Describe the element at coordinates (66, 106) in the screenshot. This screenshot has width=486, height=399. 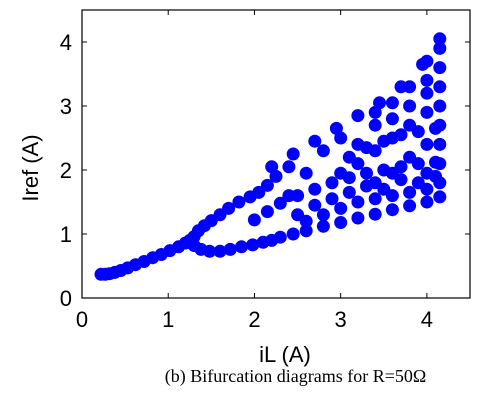
I see `y-tick-label: 3` at that location.